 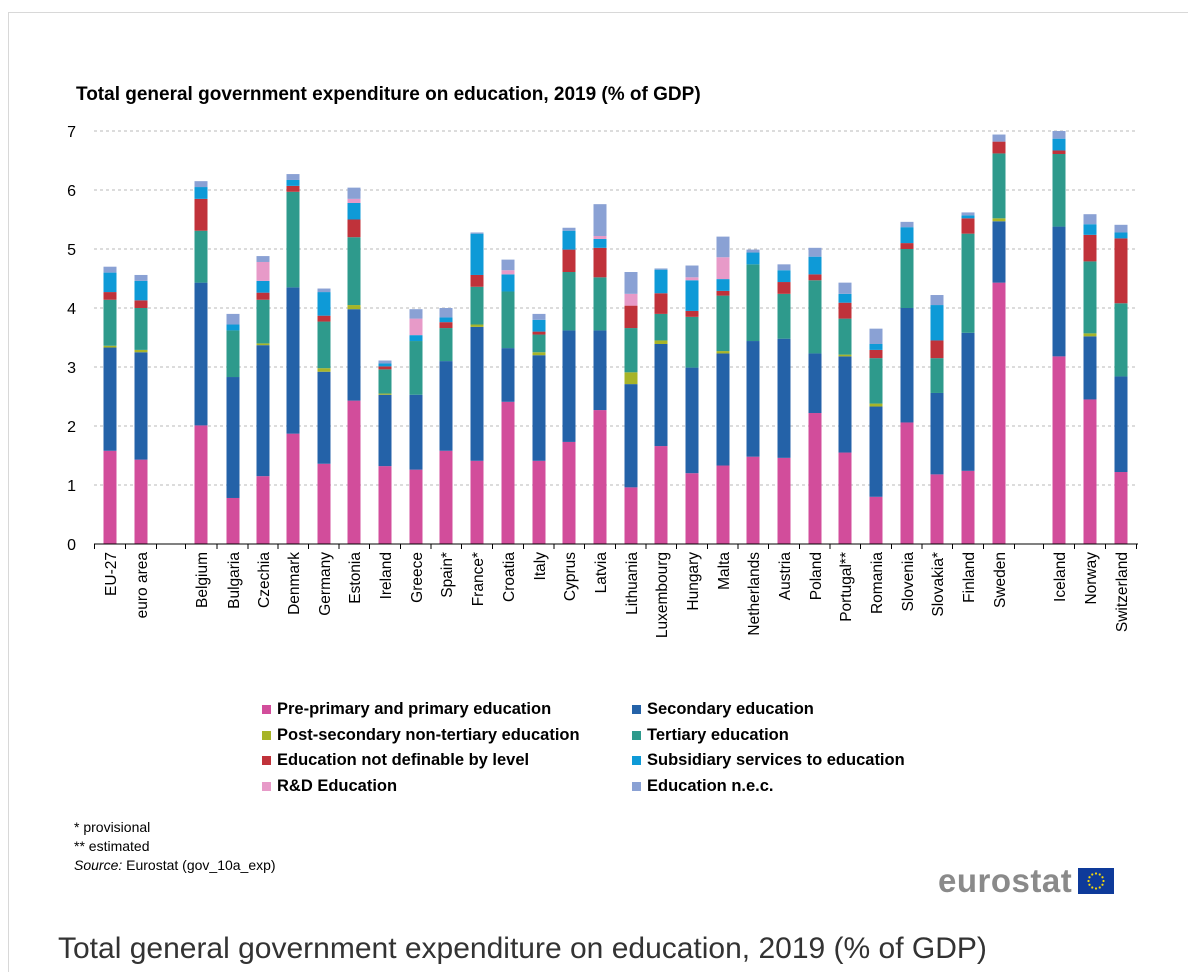 I want to click on x-category-label: Sweden, so click(x=1000, y=580).